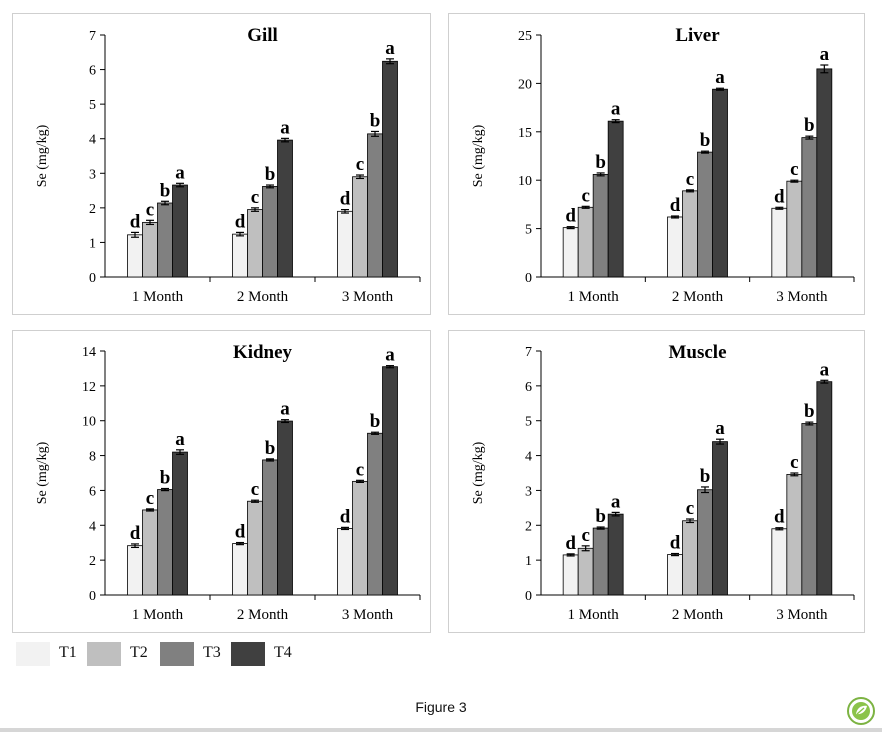 The height and width of the screenshot is (732, 882). Describe the element at coordinates (89, 352) in the screenshot. I see `y-tick-label: 14` at that location.